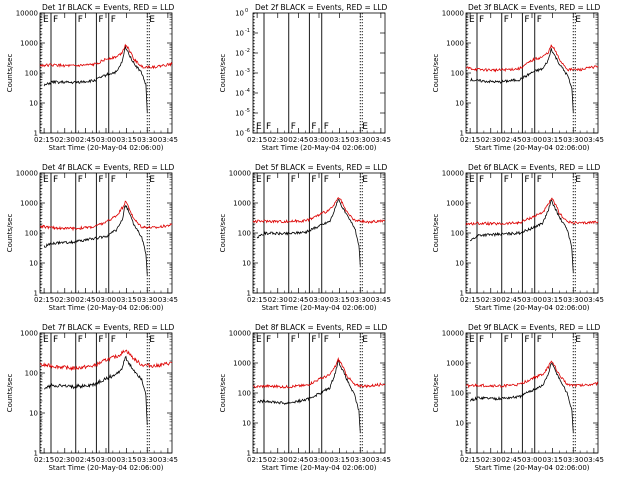 The width and height of the screenshot is (640, 480). I want to click on y-tick-exponent: -5, so click(247, 111).